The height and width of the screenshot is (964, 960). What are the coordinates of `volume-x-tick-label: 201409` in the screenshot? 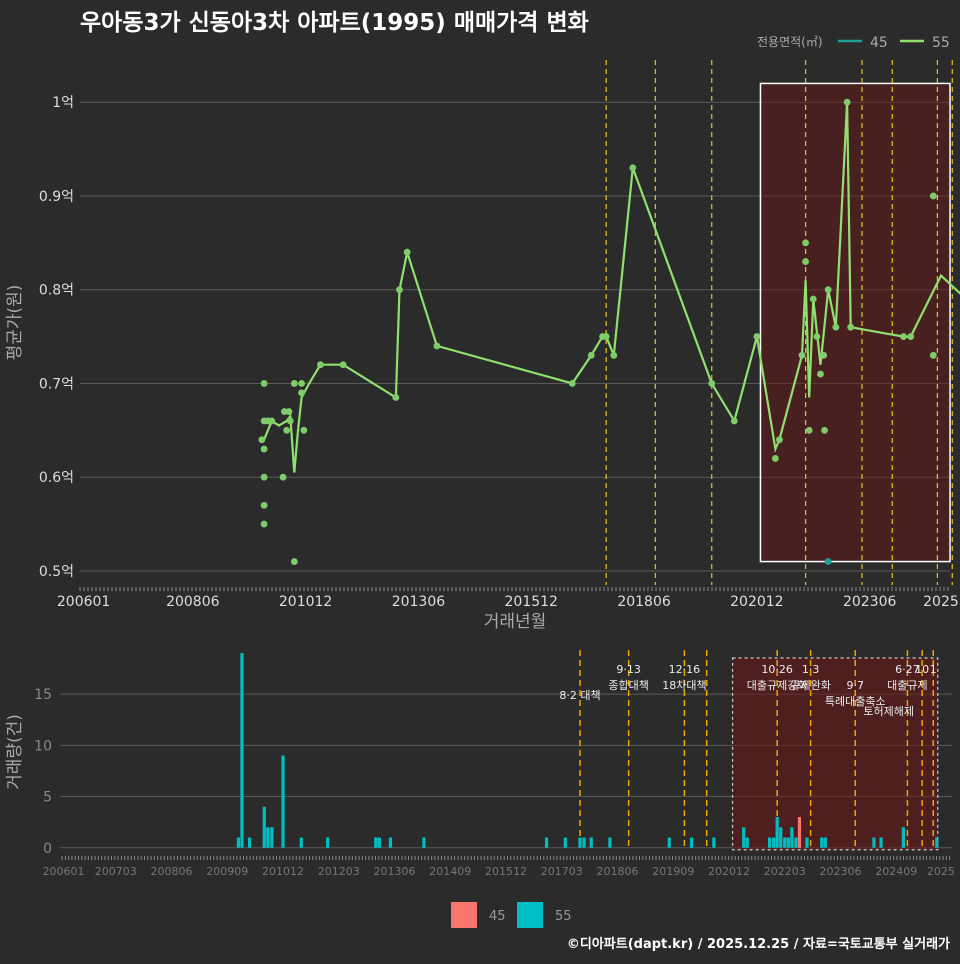 It's located at (450, 871).